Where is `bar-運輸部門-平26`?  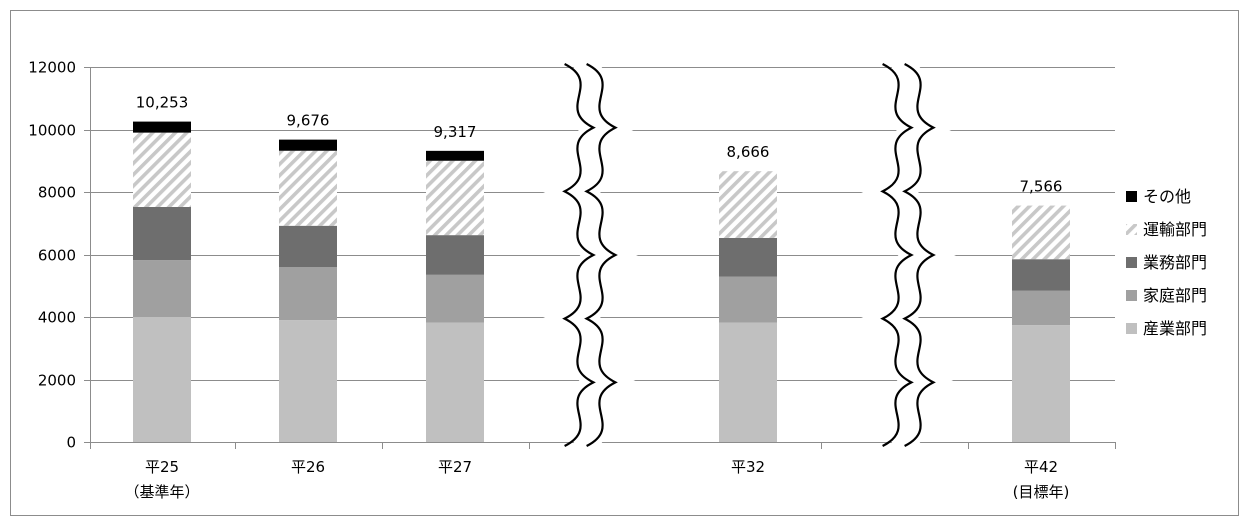
bar-運輸部門-平26 is located at coordinates (308, 188).